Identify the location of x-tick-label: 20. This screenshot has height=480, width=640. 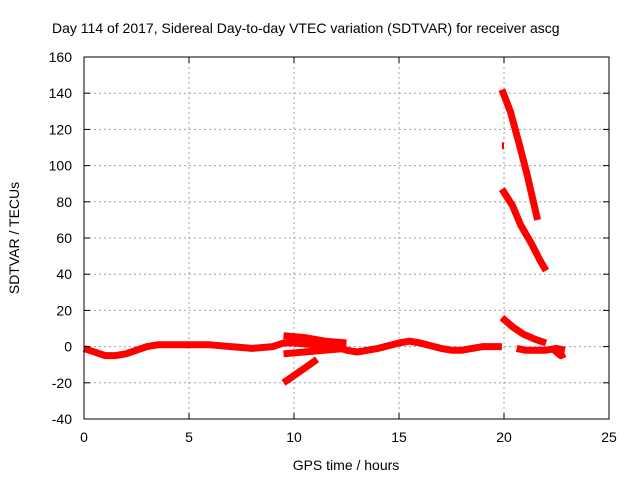
(504, 437).